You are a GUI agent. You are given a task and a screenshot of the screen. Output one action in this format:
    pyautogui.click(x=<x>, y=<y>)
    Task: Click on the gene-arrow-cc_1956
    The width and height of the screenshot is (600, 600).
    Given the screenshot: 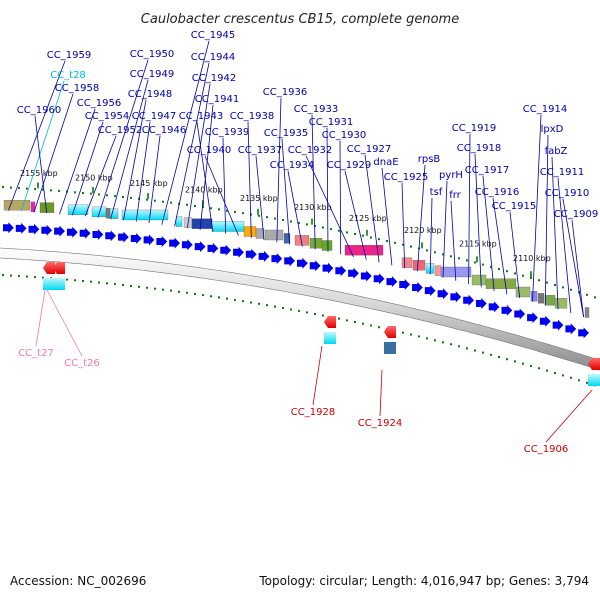 What is the action you would take?
    pyautogui.click(x=47, y=230)
    